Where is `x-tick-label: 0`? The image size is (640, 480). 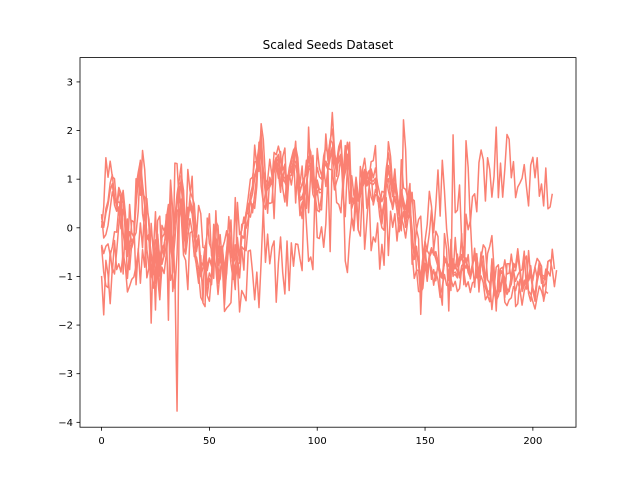
x-tick-label: 0 is located at coordinates (101, 441).